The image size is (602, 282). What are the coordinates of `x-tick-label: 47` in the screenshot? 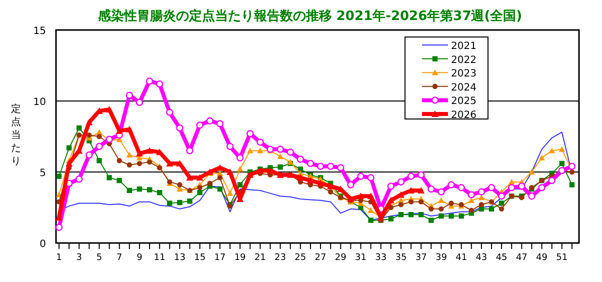 It's located at (522, 258).